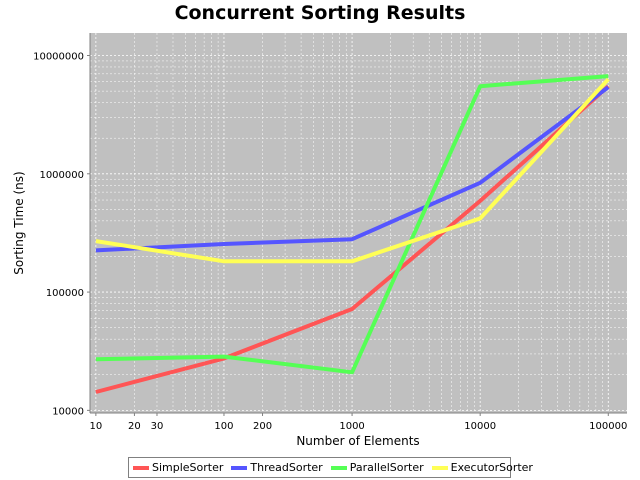  I want to click on y-axis-label: Sorting Time (ns), so click(19, 222).